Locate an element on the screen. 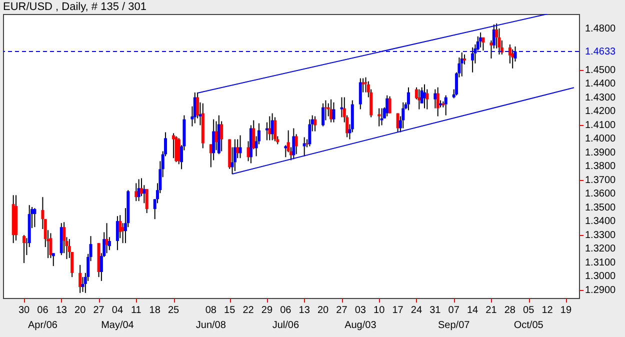 The height and width of the screenshot is (337, 625). y-tick-label: 1.4000 is located at coordinates (600, 139).